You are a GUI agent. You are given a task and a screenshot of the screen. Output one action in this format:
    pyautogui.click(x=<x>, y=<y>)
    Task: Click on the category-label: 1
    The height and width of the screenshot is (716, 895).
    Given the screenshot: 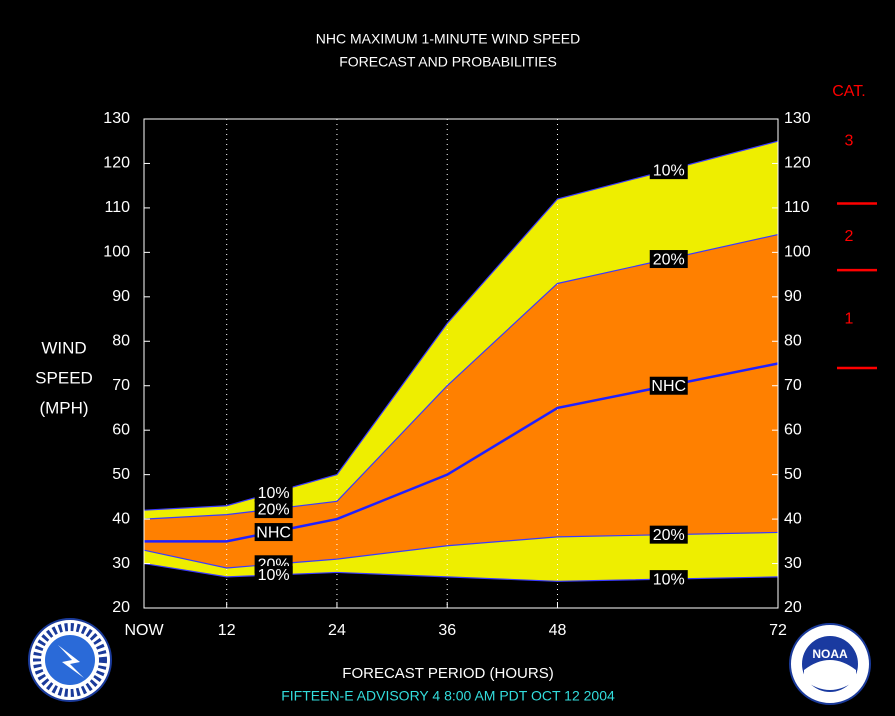 What is the action you would take?
    pyautogui.click(x=849, y=318)
    